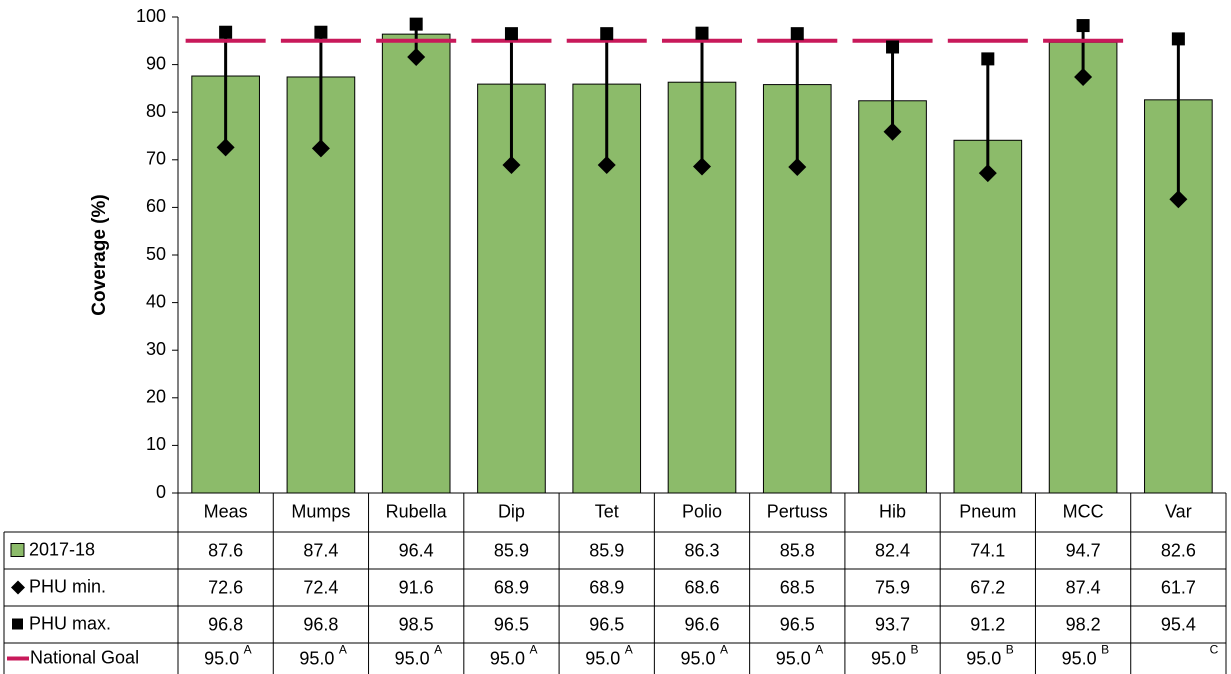 This screenshot has width=1231, height=674. Describe the element at coordinates (156, 349) in the screenshot. I see `y-tick-label: 30` at that location.